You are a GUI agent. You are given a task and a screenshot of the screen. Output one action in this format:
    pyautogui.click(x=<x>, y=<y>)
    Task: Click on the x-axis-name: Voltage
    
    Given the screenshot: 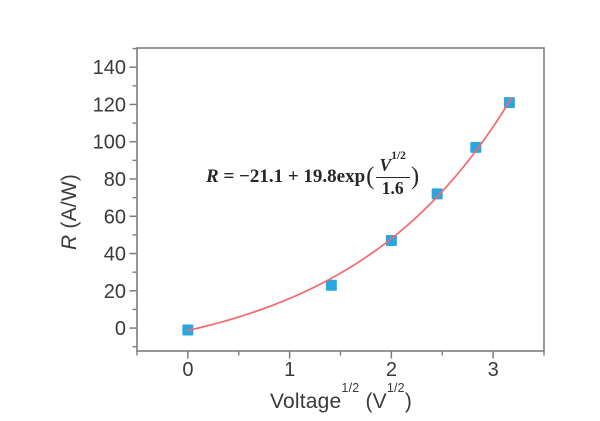 What is the action you would take?
    pyautogui.click(x=305, y=401)
    